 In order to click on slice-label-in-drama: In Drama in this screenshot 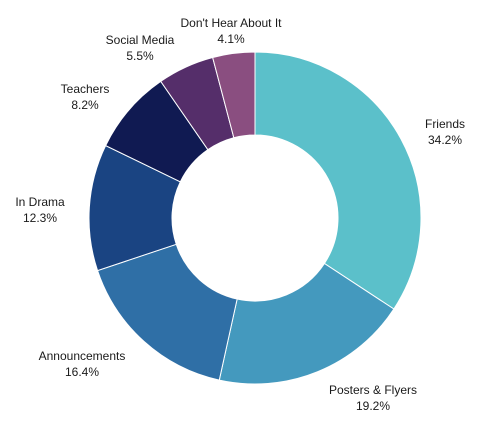, I will do `click(40, 202)`.